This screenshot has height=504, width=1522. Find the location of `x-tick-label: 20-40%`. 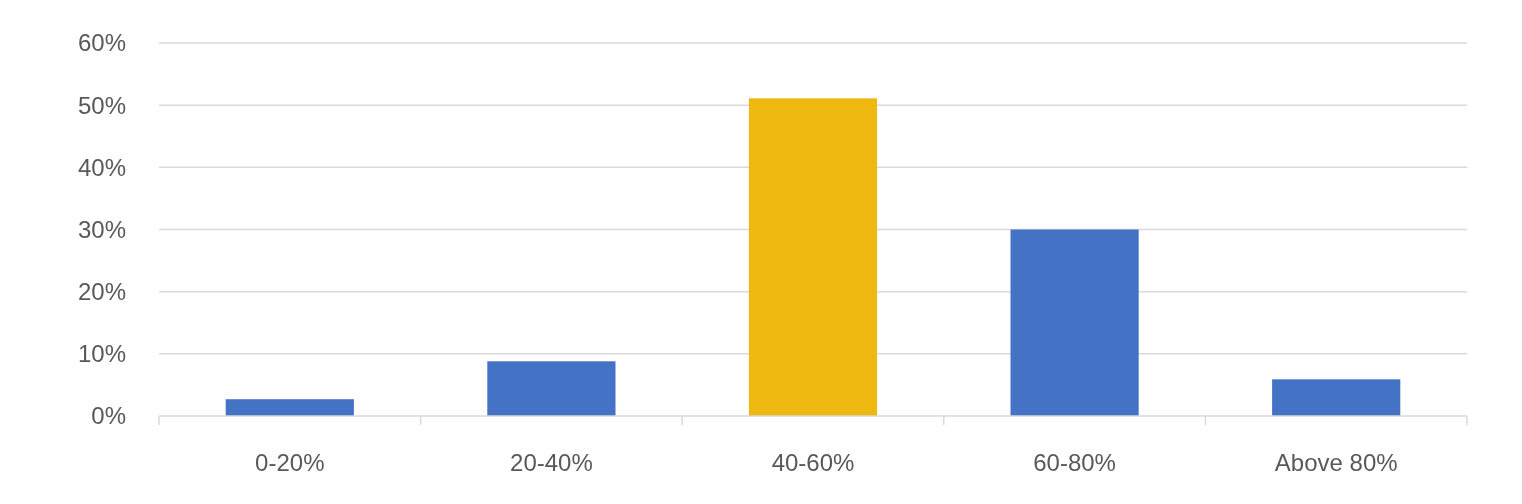

x-tick-label: 20-40% is located at coordinates (551, 463).